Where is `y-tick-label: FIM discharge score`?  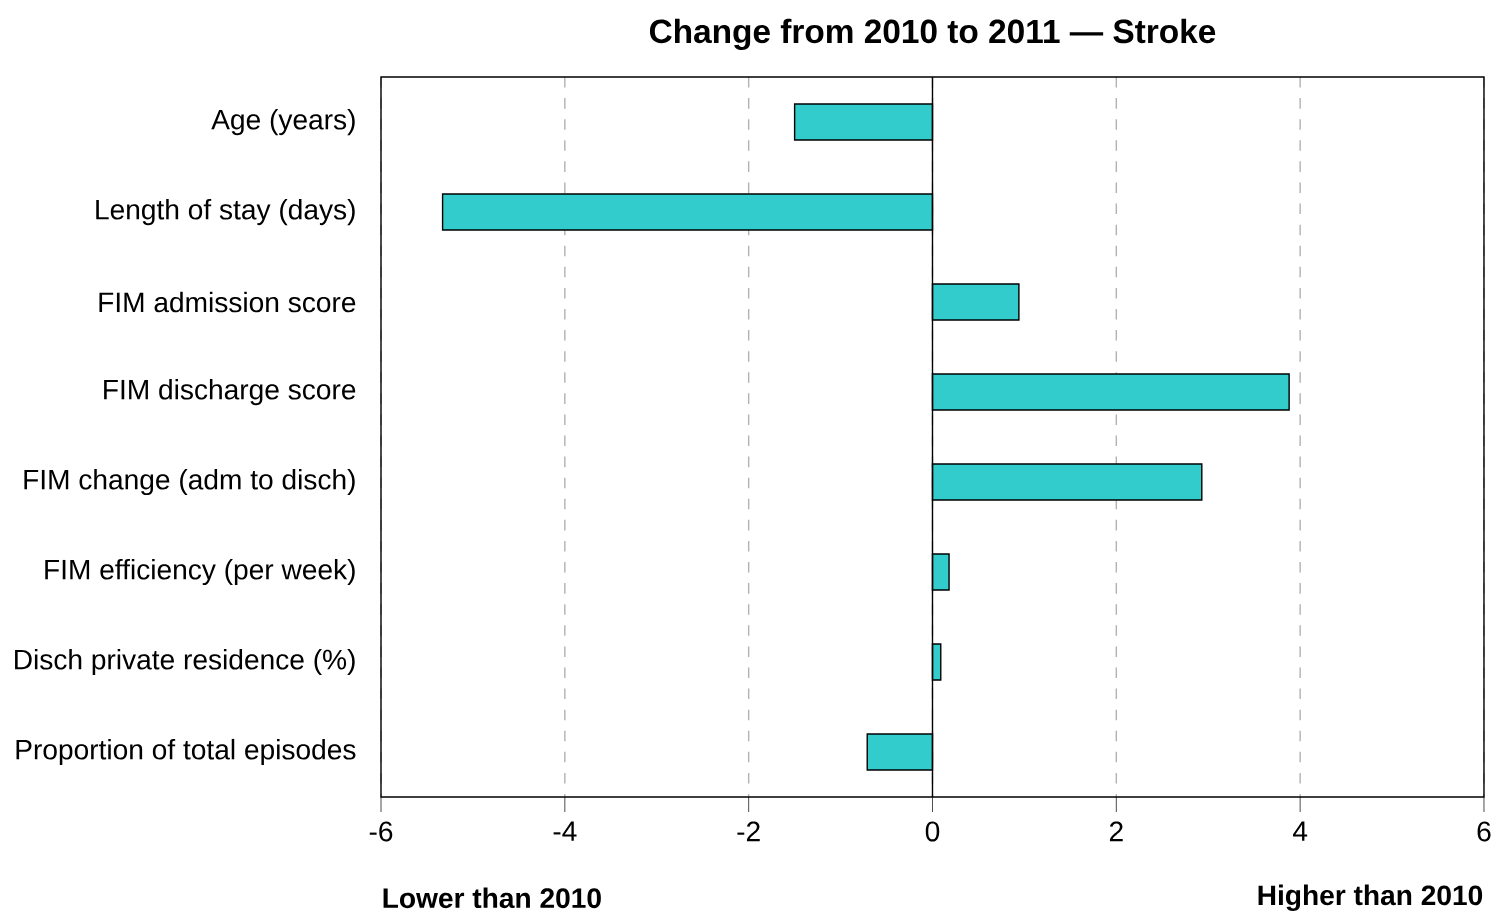 y-tick-label: FIM discharge score is located at coordinates (230, 392).